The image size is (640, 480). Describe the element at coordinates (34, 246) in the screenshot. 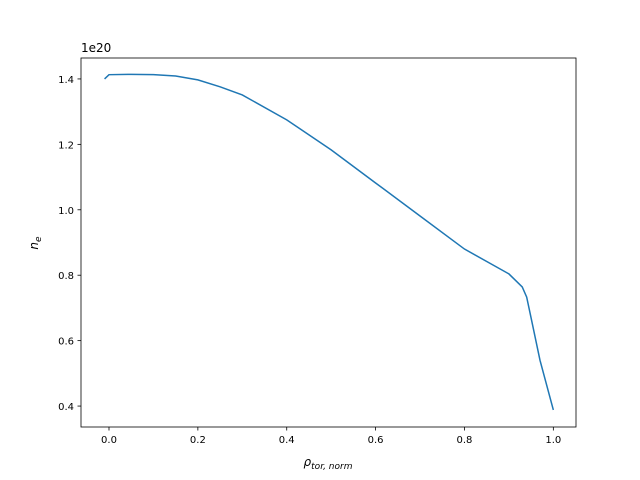

I see `y-label-symbol: n` at that location.